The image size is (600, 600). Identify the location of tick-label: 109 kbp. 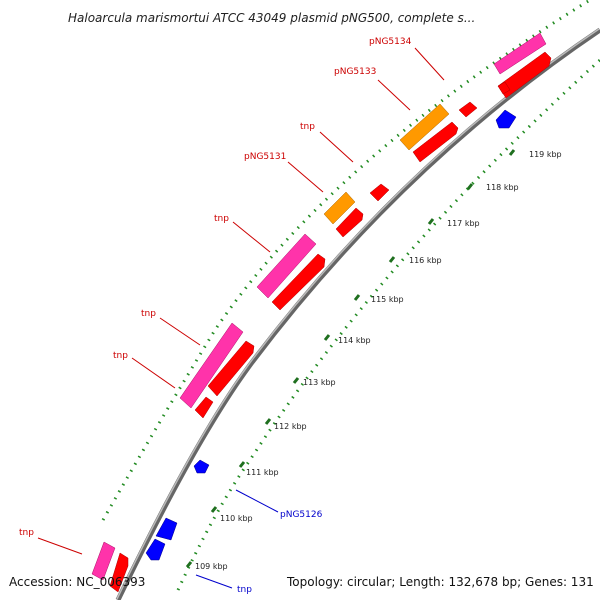
(211, 566).